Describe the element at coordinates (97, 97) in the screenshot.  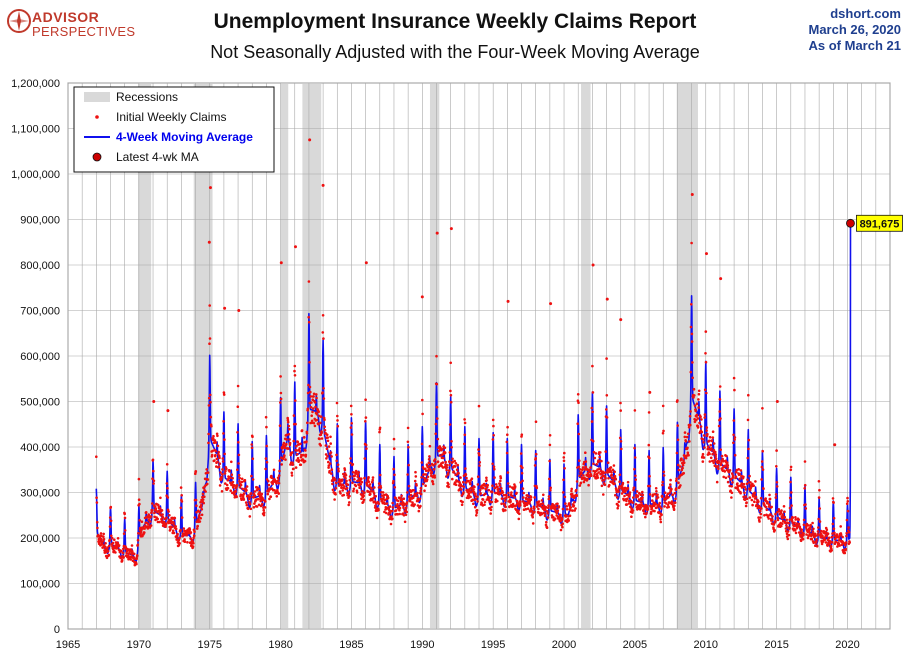
I see `legend-recession-swatch` at that location.